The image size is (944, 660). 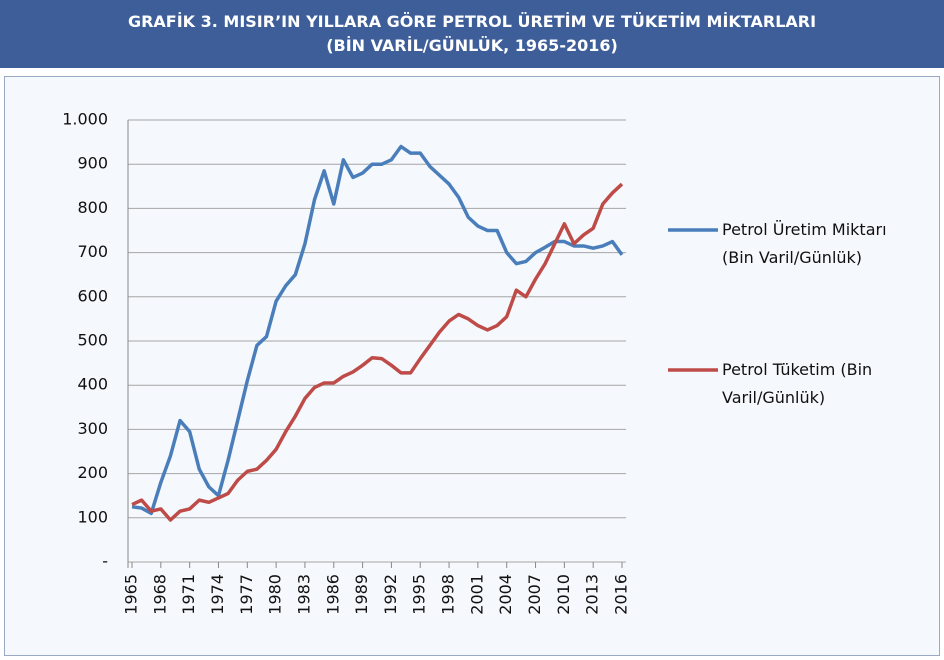 What do you see at coordinates (476, 594) in the screenshot?
I see `x-tick-label: 2001` at bounding box center [476, 594].